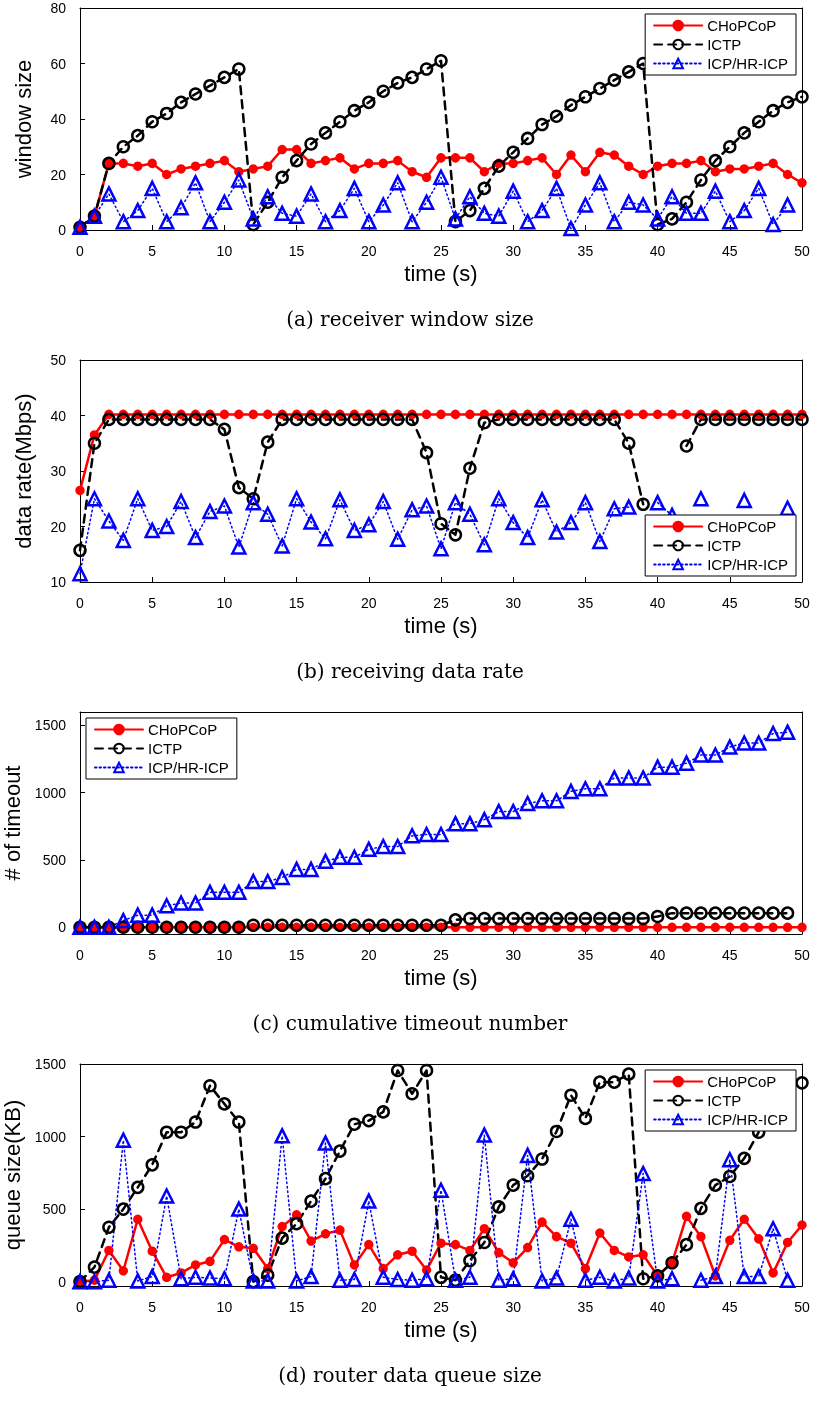 The width and height of the screenshot is (820, 1409). What do you see at coordinates (58, 8) in the screenshot?
I see `y-tick-label: 80` at bounding box center [58, 8].